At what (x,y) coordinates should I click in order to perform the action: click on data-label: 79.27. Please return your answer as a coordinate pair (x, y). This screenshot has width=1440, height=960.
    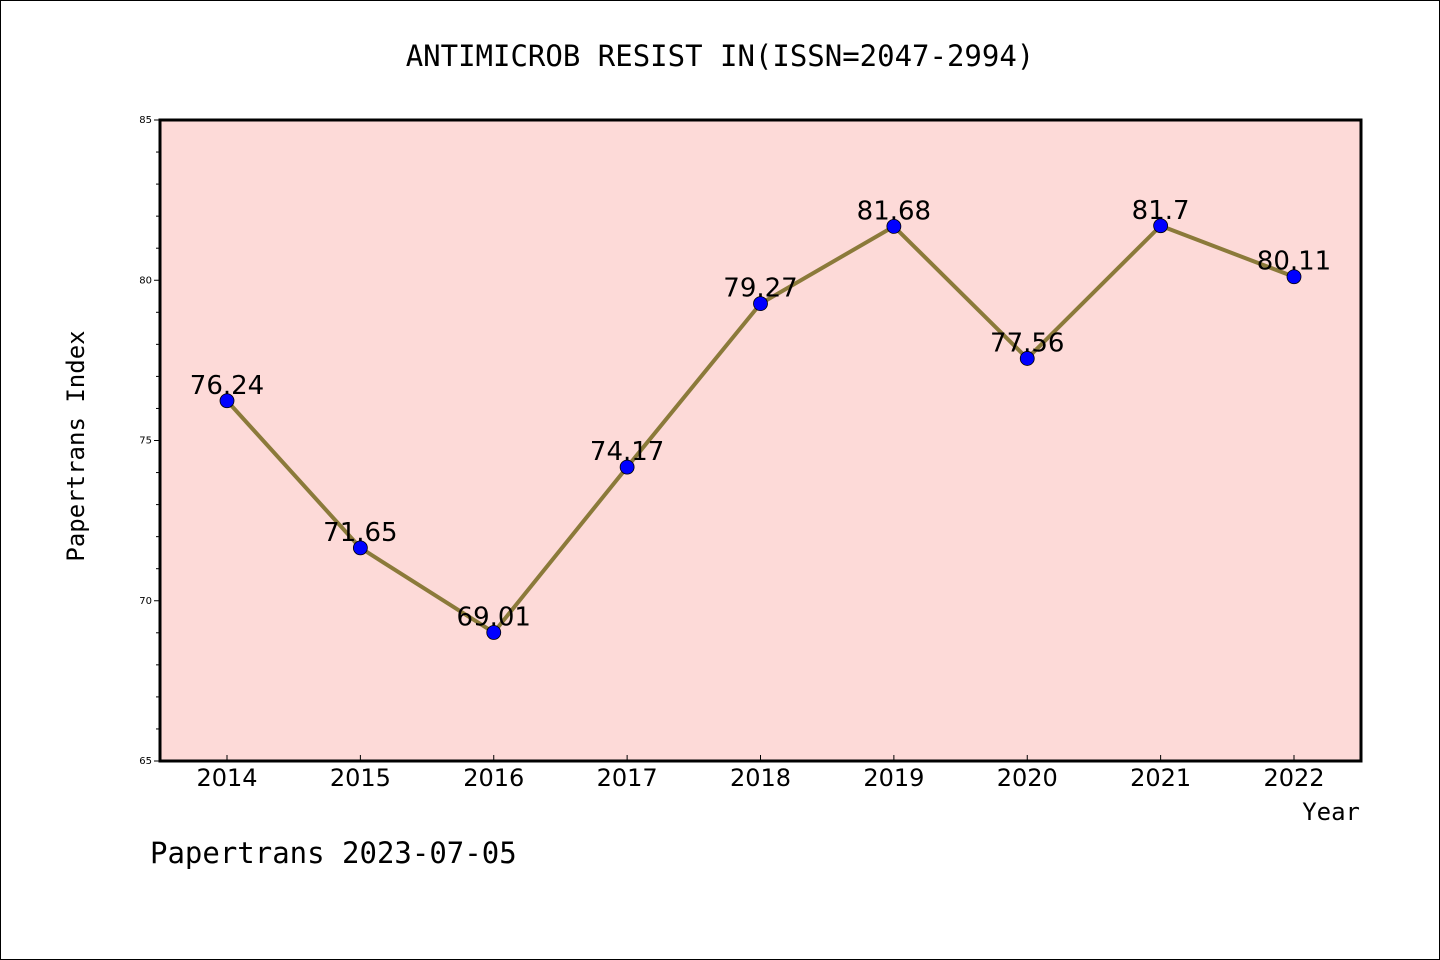
    Looking at the image, I should click on (760, 289).